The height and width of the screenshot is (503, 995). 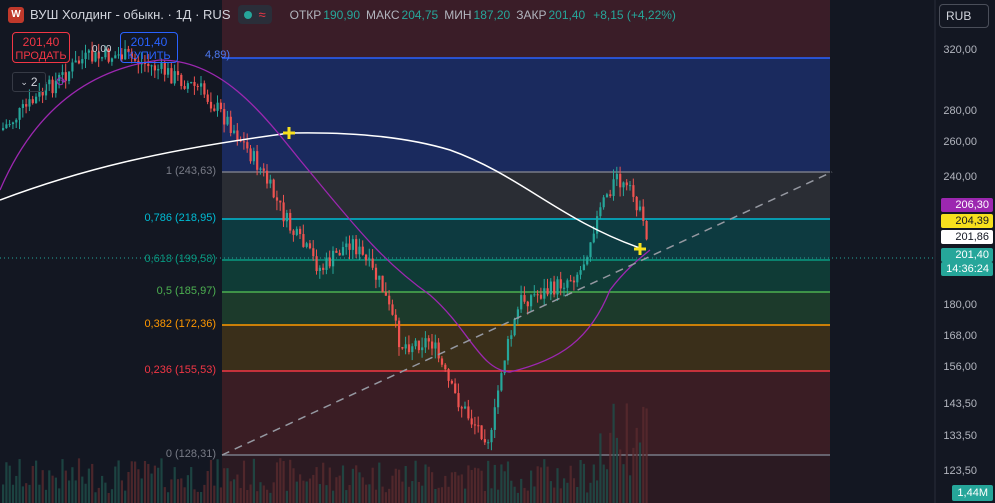 What do you see at coordinates (967, 255) in the screenshot?
I see `price-tag: 201,40` at bounding box center [967, 255].